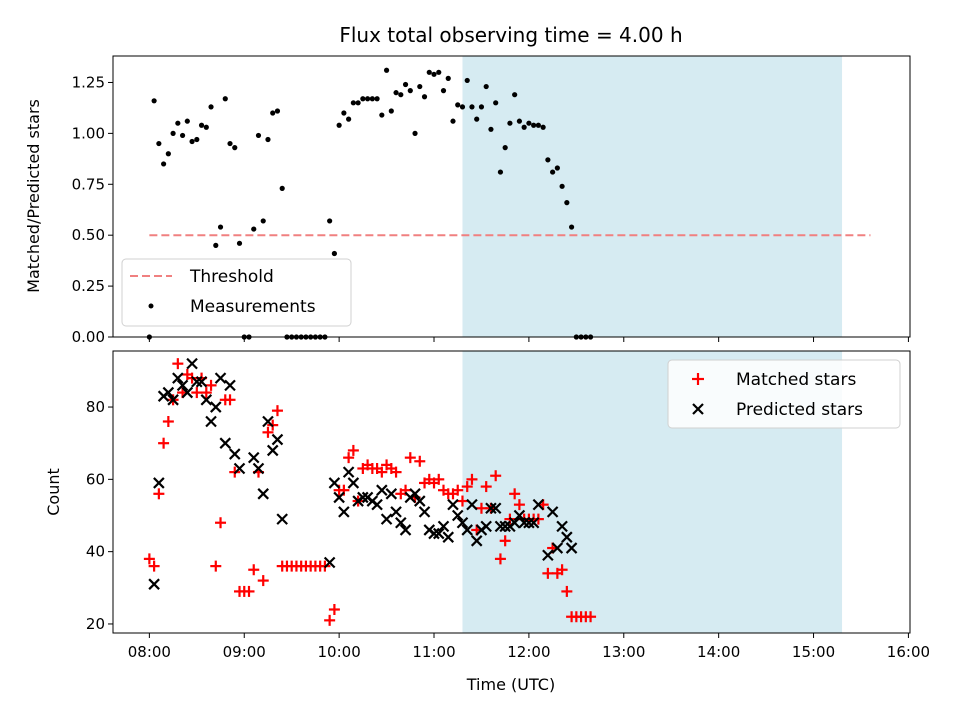 The image size is (960, 720). Describe the element at coordinates (339, 652) in the screenshot. I see `x-tick-label: 10:00` at that location.